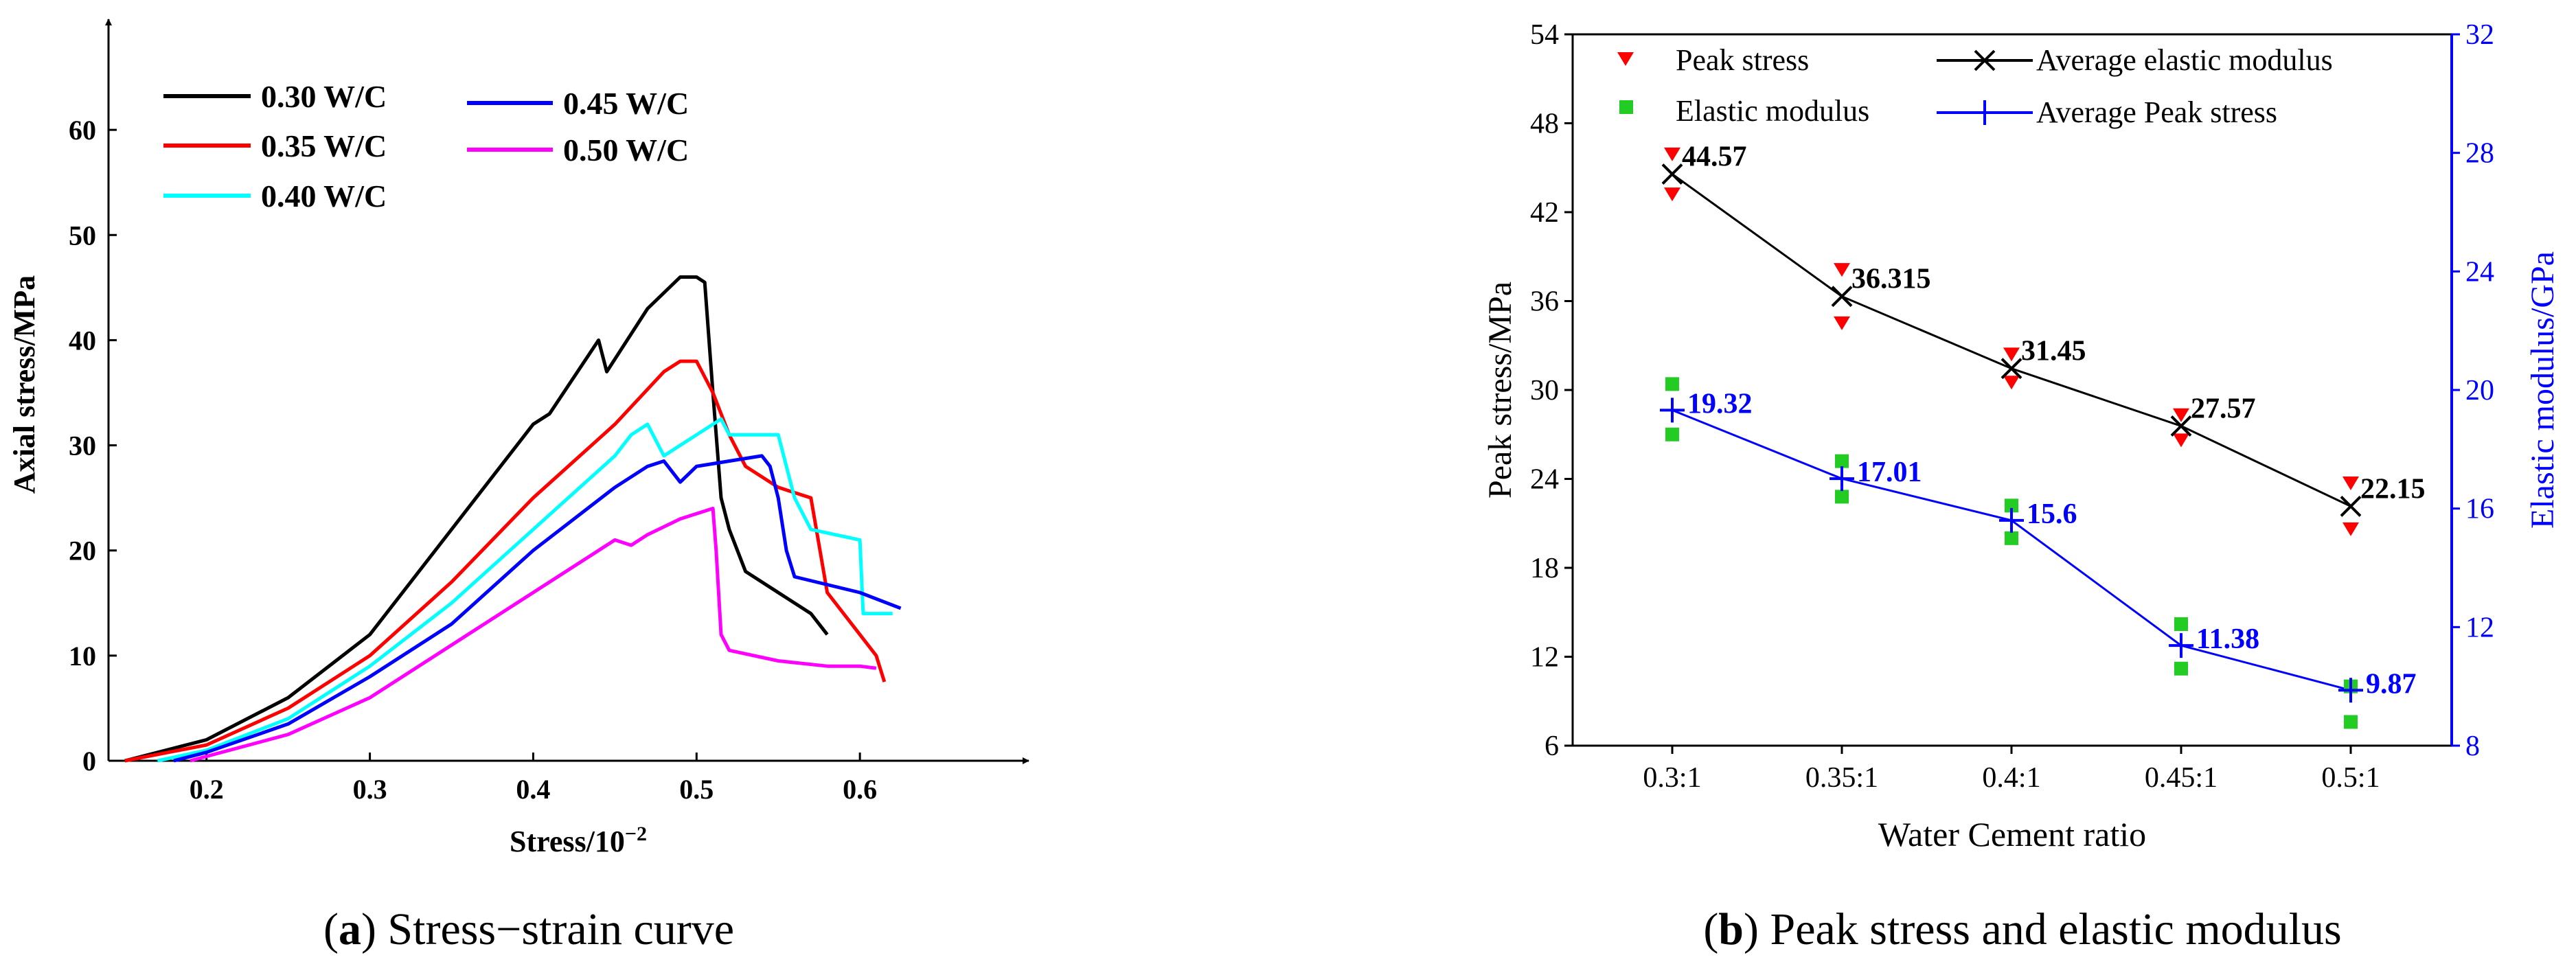 This screenshot has height=964, width=2576. Describe the element at coordinates (1625, 59) in the screenshot. I see `legend-marker-peak-stress` at that location.